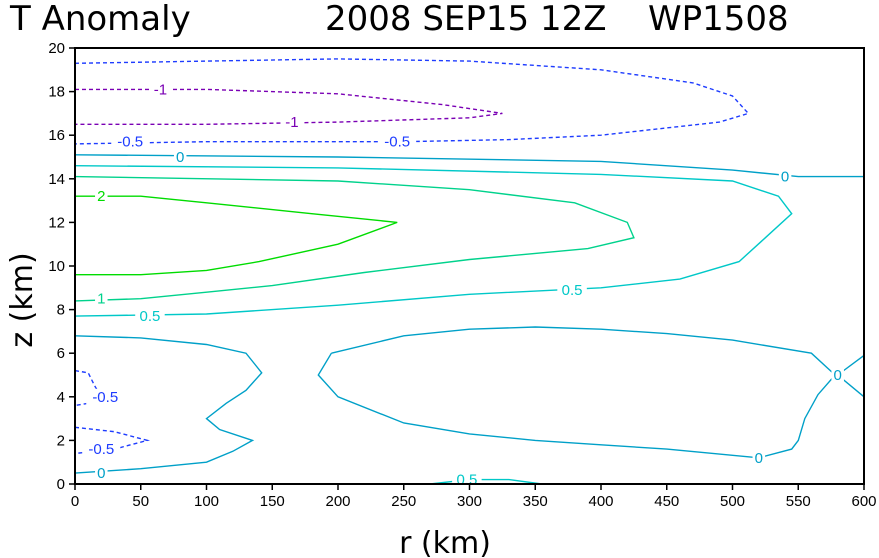  What do you see at coordinates (798, 501) in the screenshot?
I see `x-tick-label: 550` at bounding box center [798, 501].